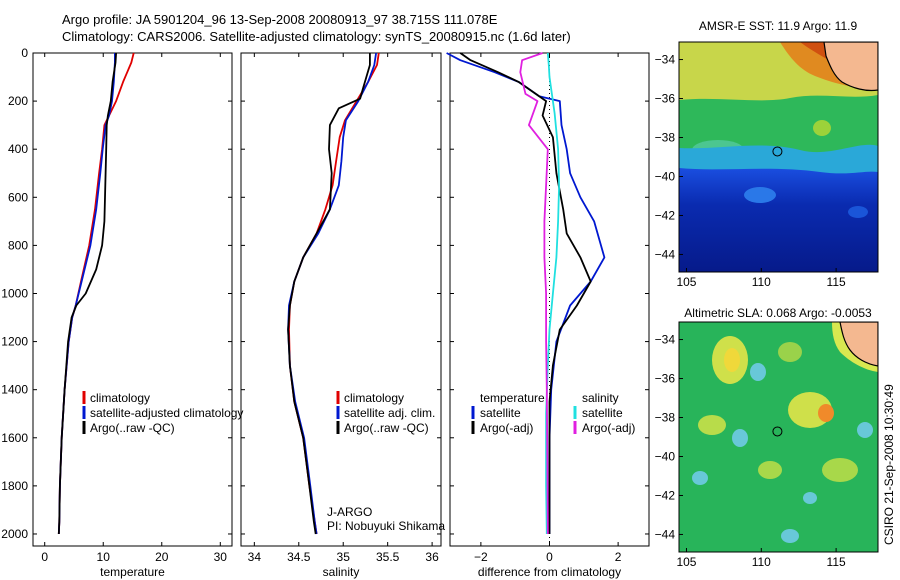  Describe the element at coordinates (24, 53) in the screenshot. I see `y-tick-label: 0` at that location.